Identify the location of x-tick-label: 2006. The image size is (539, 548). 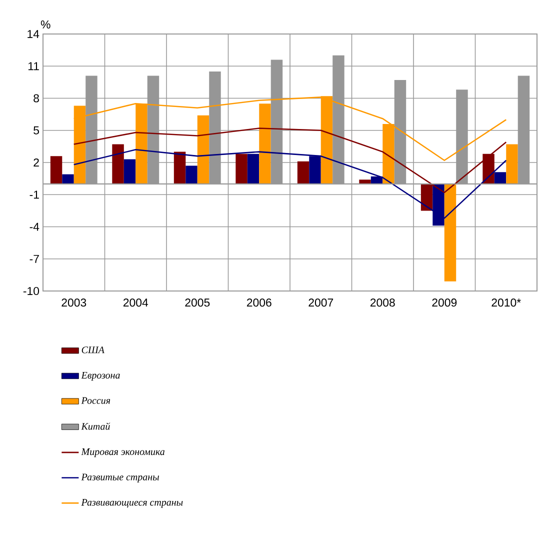
(259, 302).